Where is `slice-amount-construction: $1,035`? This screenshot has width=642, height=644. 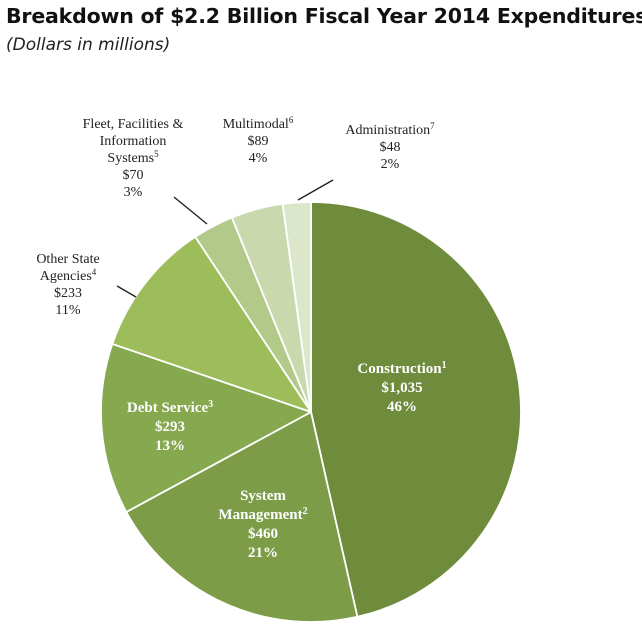
slice-amount-construction: $1,035 is located at coordinates (401, 388).